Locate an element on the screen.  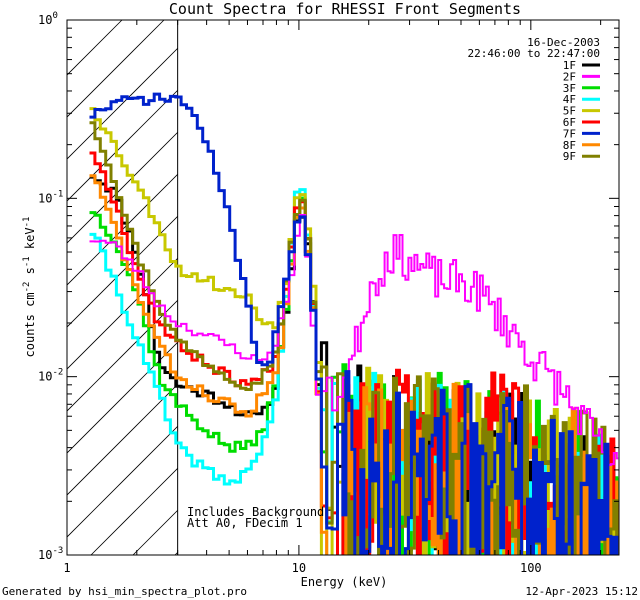
legend-label-7F: 7F is located at coordinates (569, 133).